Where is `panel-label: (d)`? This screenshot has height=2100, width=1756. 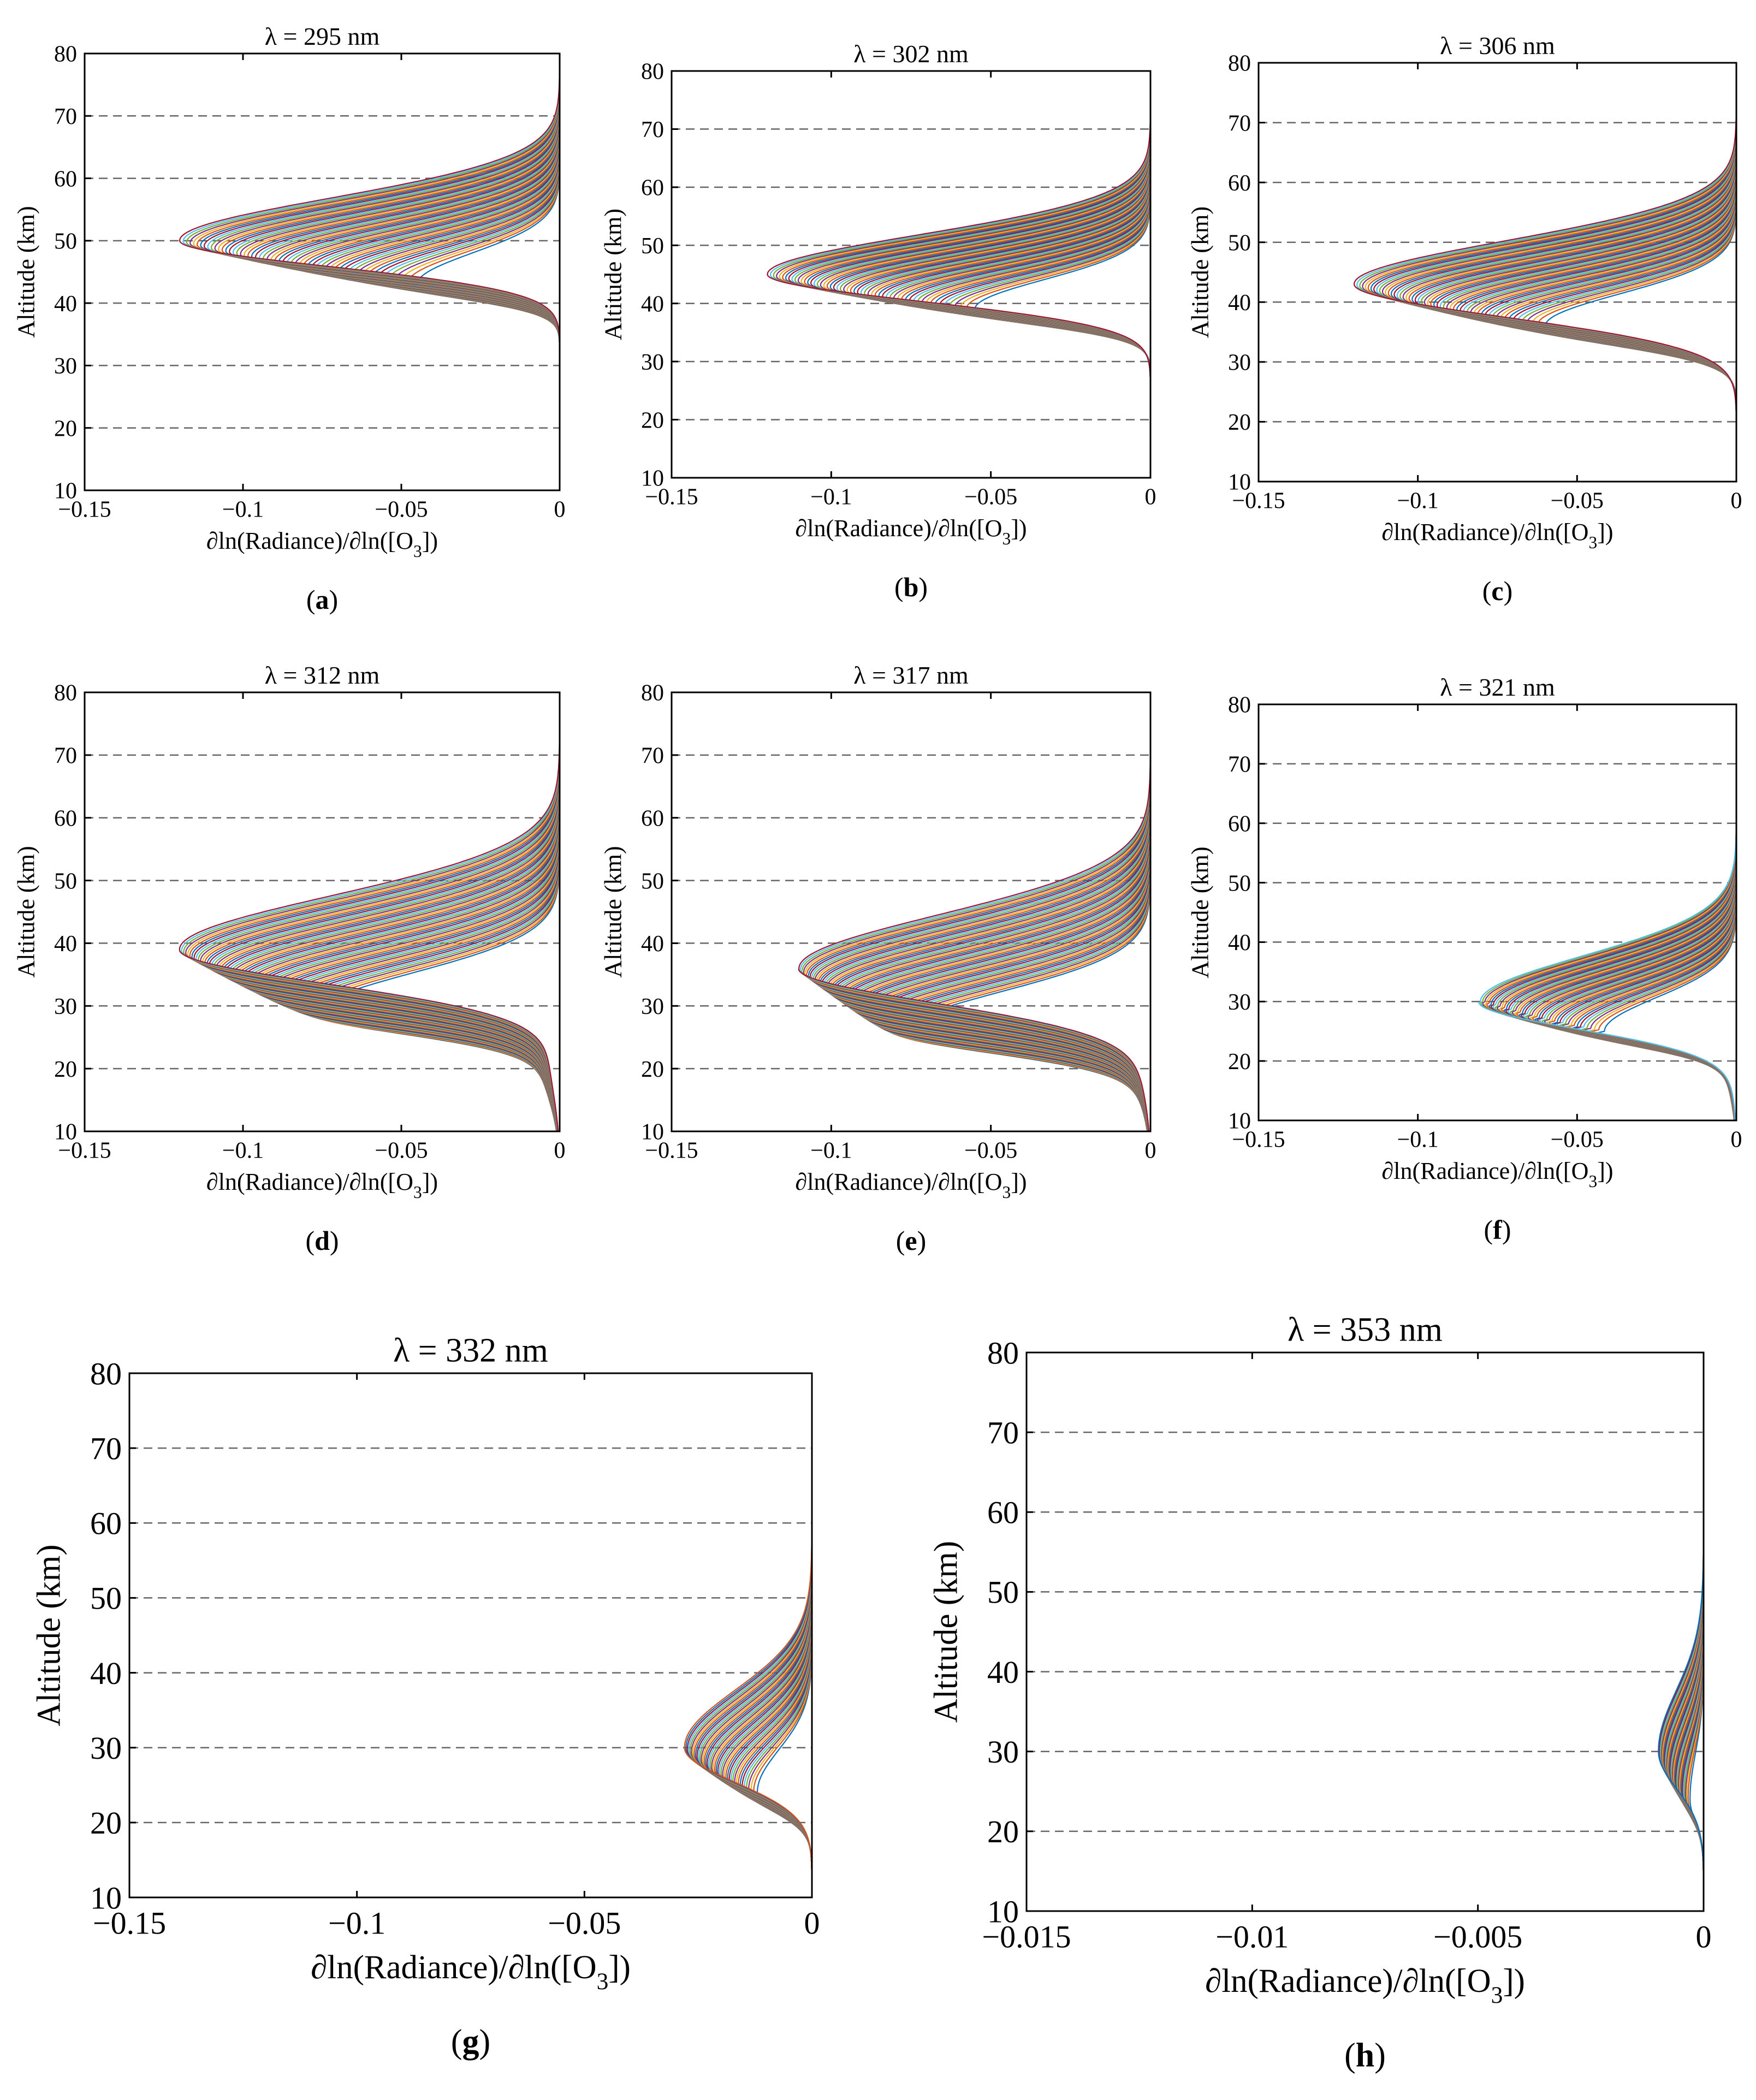 panel-label: (d) is located at coordinates (322, 1240).